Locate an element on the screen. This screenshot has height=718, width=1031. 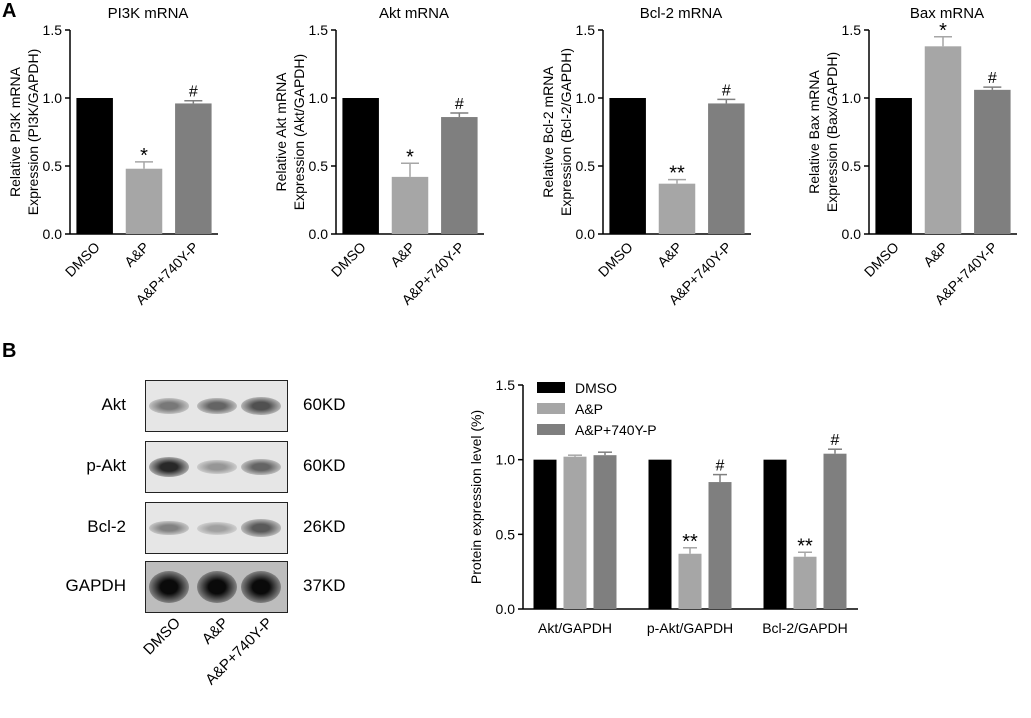
chart1-ylabel-line2: Expression (PI3K/GAPDH) is located at coordinates (33, 132).